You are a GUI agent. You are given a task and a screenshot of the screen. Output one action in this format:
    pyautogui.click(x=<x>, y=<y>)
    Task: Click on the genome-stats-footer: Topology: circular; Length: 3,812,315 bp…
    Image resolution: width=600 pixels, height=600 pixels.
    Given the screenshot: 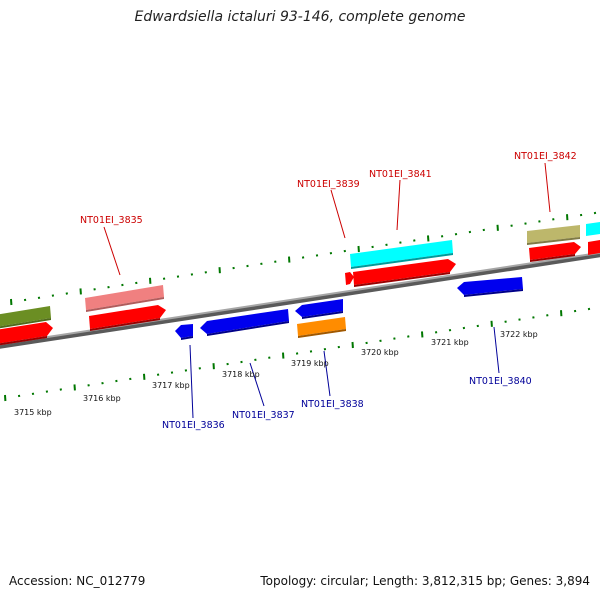 What is the action you would take?
    pyautogui.click(x=425, y=581)
    